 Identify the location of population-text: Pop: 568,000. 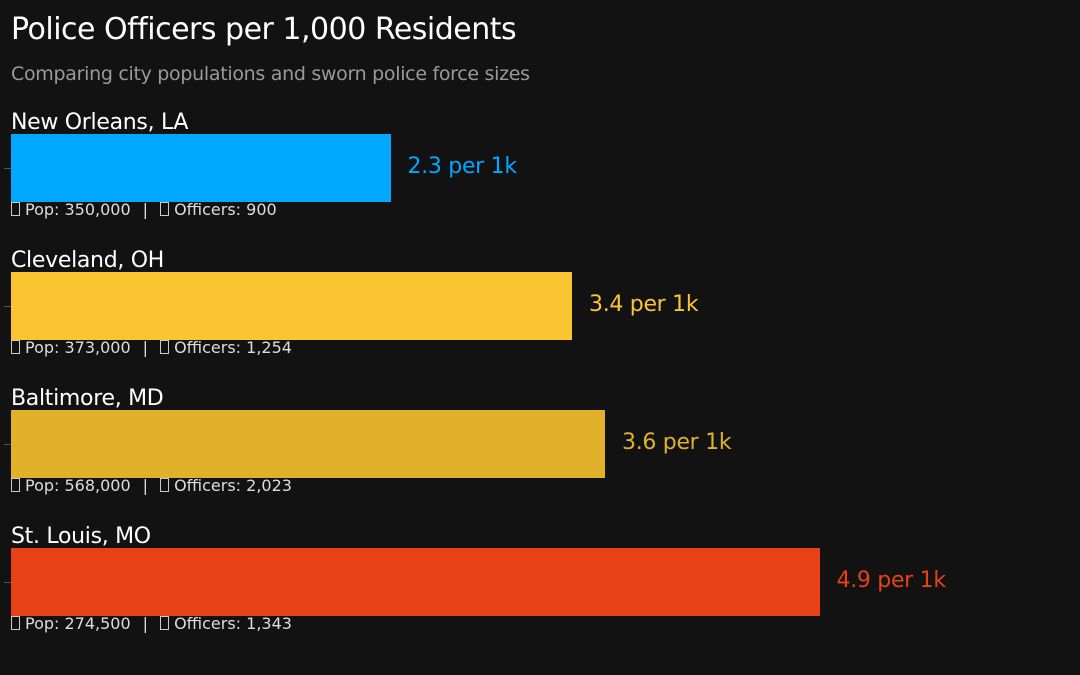
(78, 485).